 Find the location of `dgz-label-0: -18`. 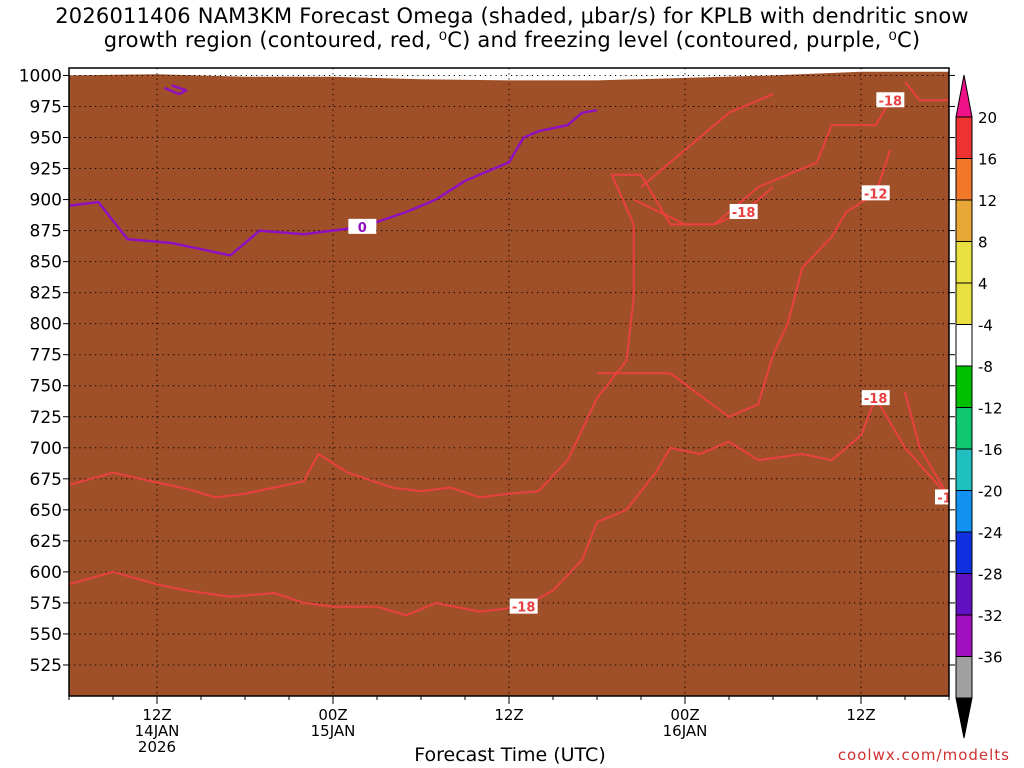

dgz-label-0: -18 is located at coordinates (524, 608).